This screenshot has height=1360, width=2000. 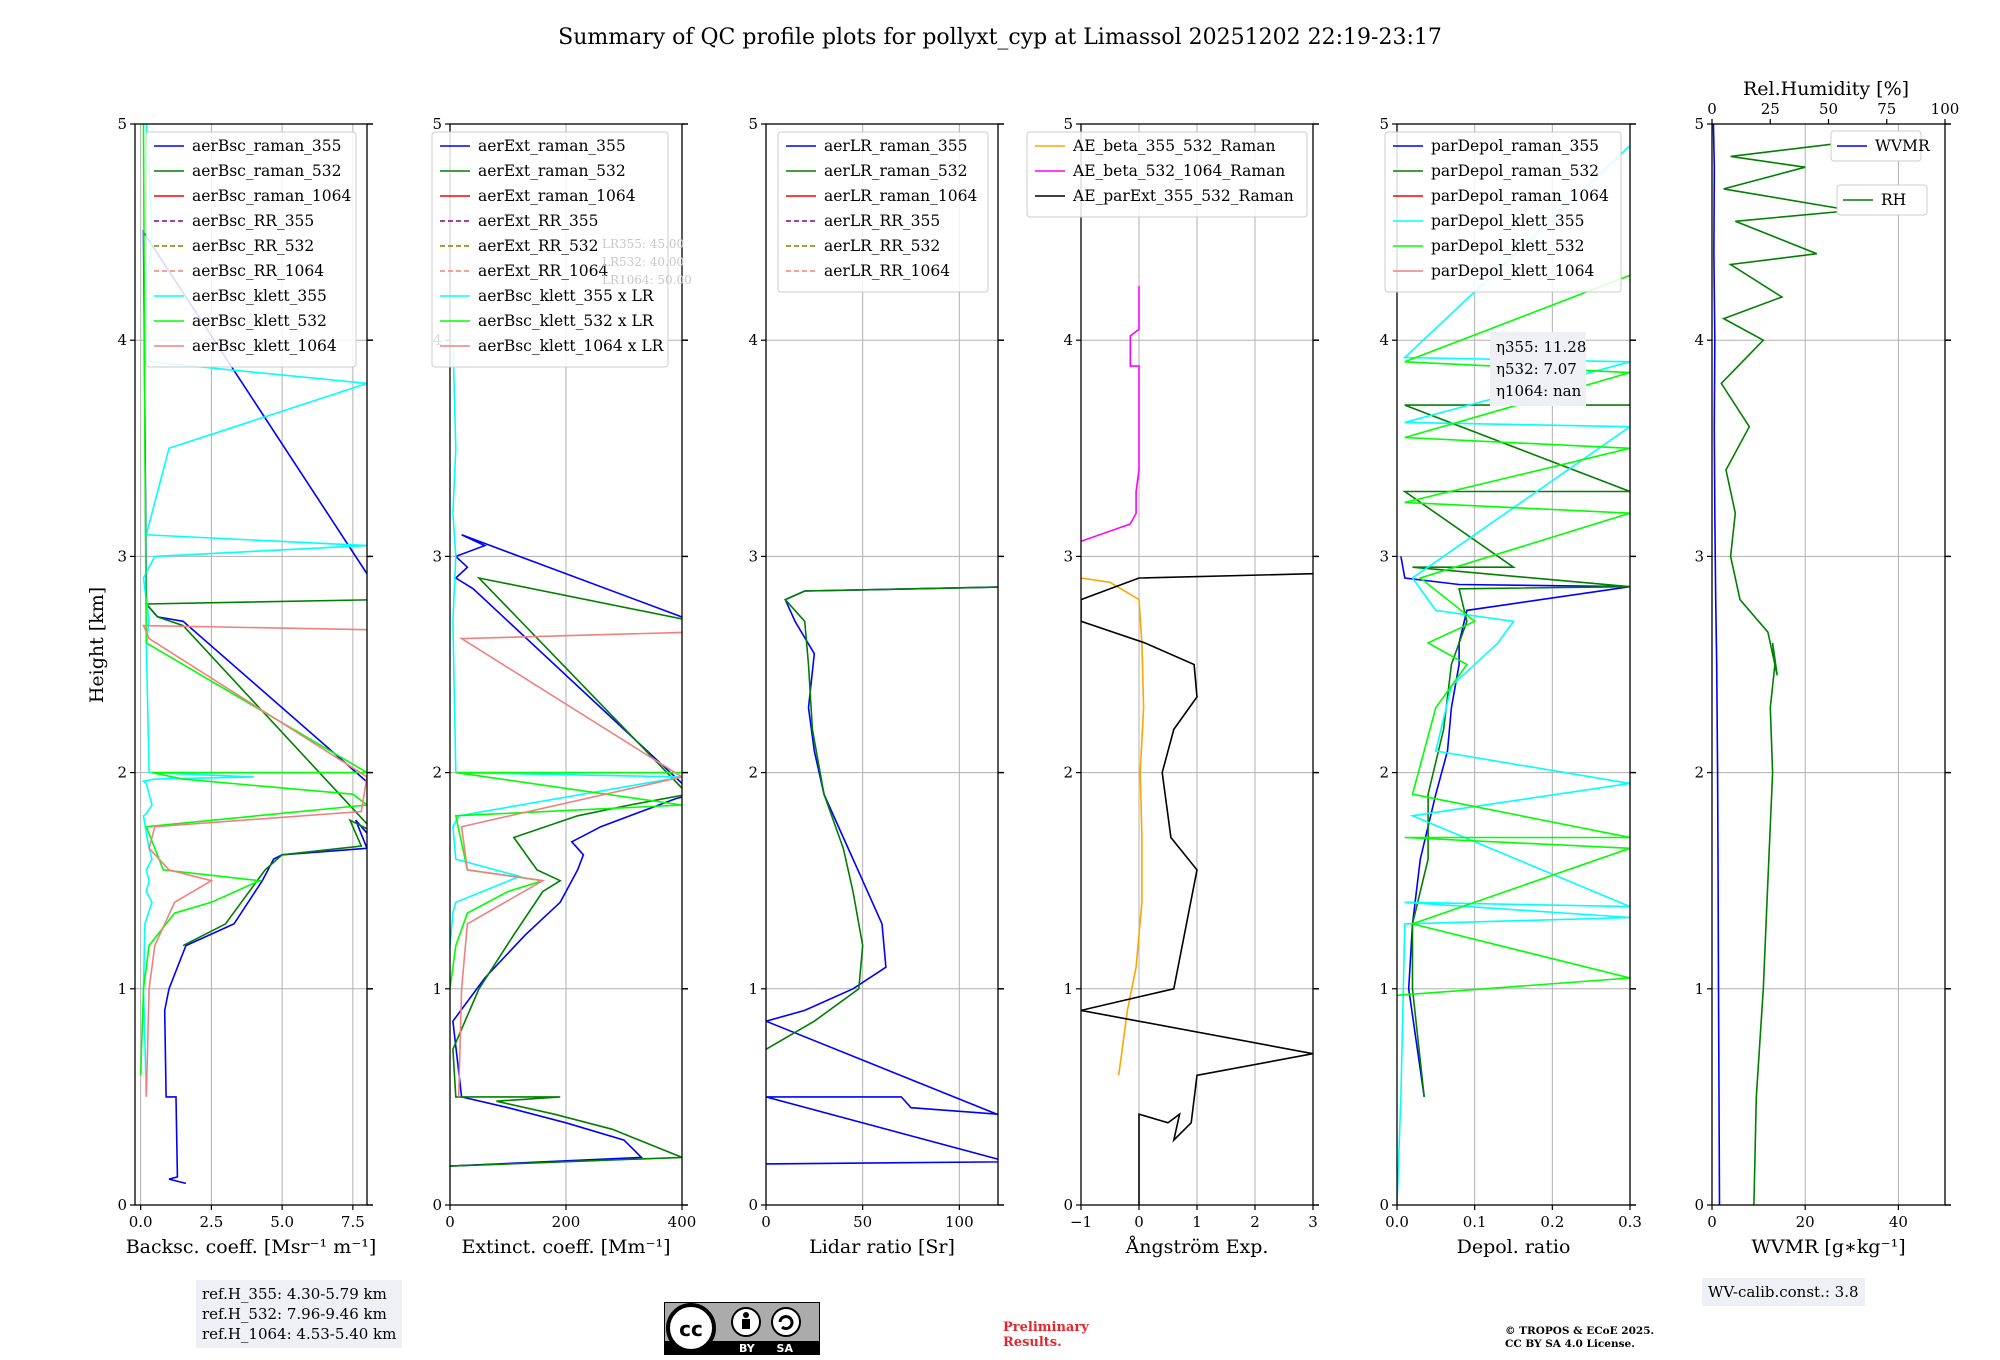 I want to click on x-axis-label: WVMR [g∗kg⁻¹], so click(x=1828, y=1247).